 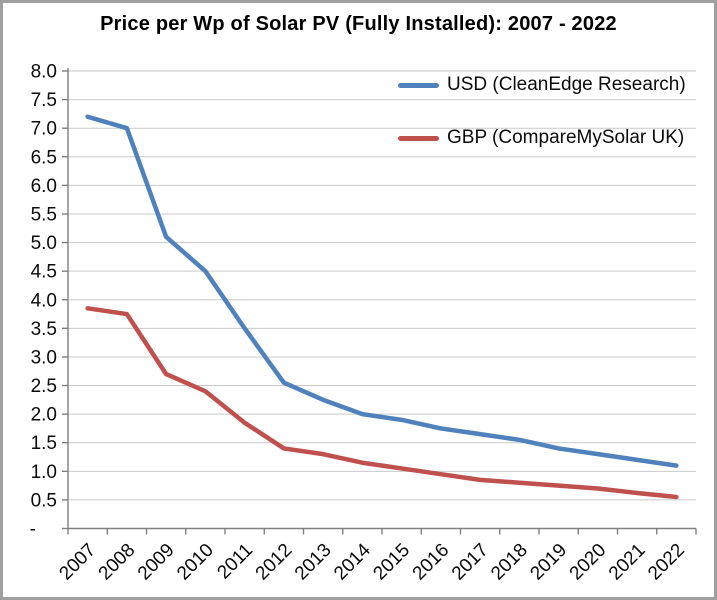 I want to click on svg-text: 2009, so click(x=156, y=562).